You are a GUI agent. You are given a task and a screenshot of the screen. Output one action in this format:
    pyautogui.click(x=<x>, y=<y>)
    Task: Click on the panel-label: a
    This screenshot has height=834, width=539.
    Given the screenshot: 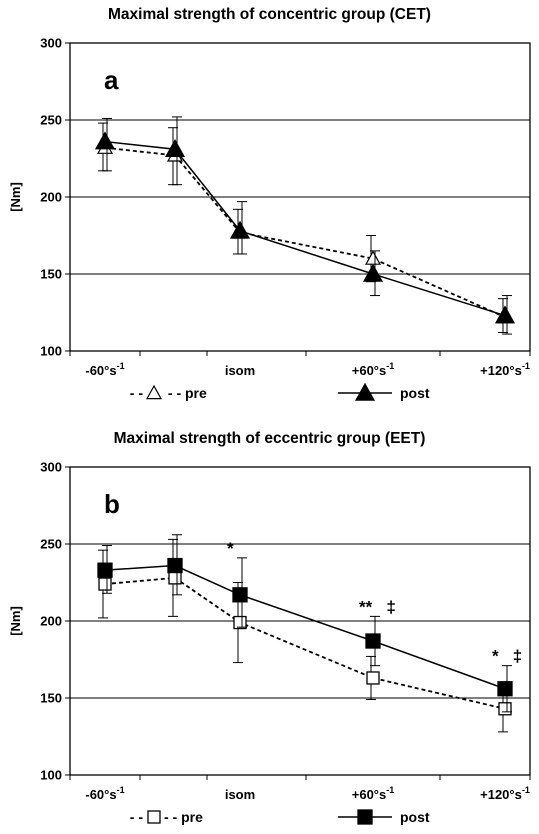 What is the action you would take?
    pyautogui.click(x=111, y=80)
    